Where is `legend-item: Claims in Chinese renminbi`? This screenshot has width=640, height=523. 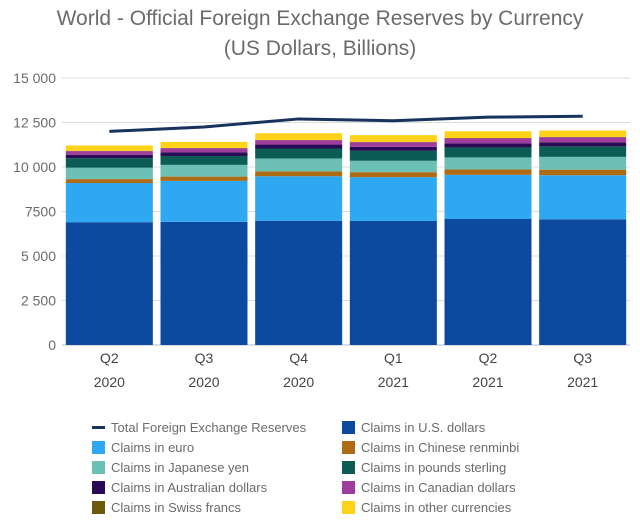 legend-item: Claims in Chinese renminbi is located at coordinates (430, 447).